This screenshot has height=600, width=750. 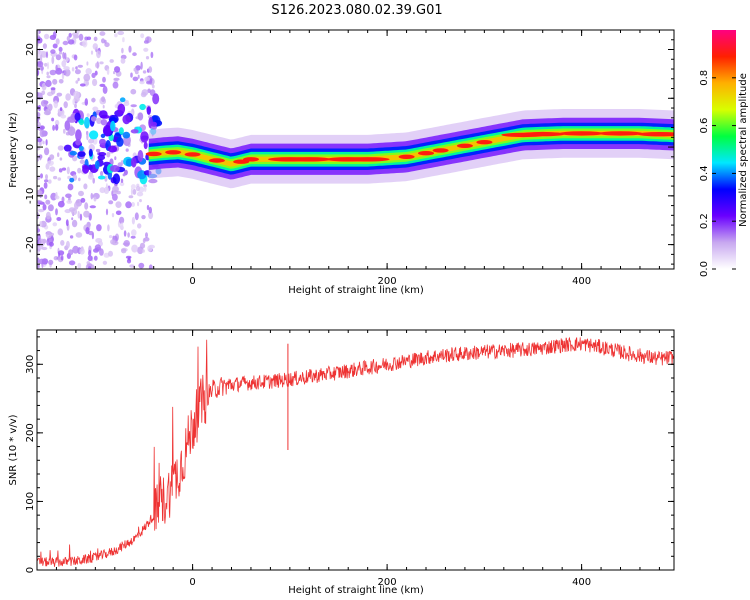 What do you see at coordinates (30, 432) in the screenshot?
I see `snr-y-tick-label: 200` at bounding box center [30, 432].